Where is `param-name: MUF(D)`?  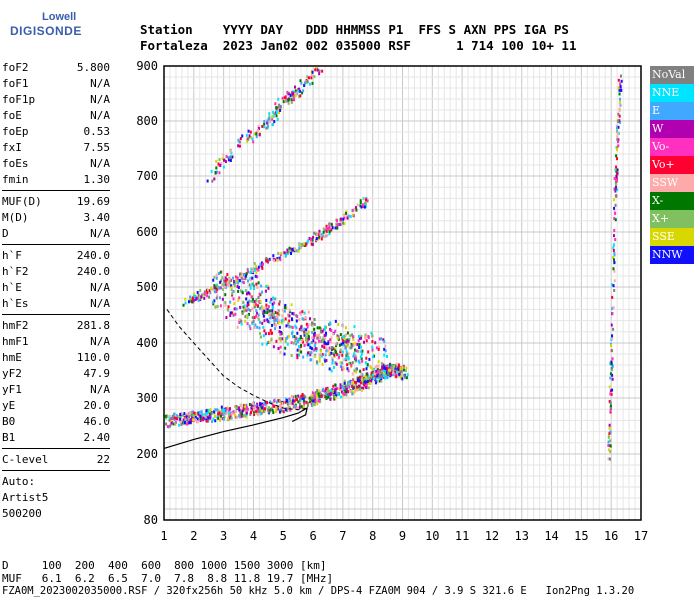
param-name: MUF(D) is located at coordinates (22, 201).